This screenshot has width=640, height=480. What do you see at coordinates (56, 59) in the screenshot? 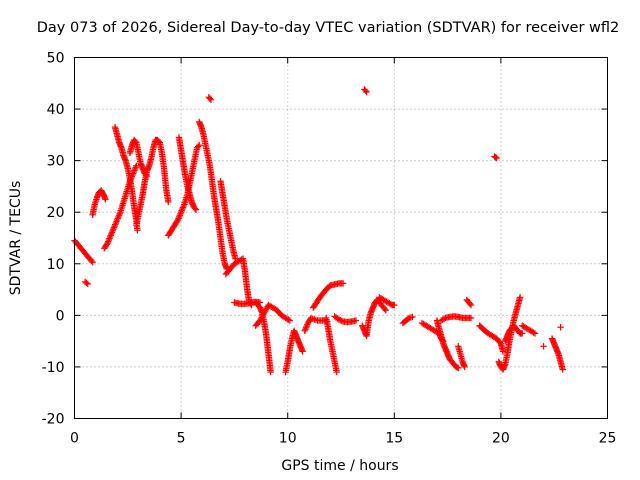
I see `y-tick-label: 50` at bounding box center [56, 59].